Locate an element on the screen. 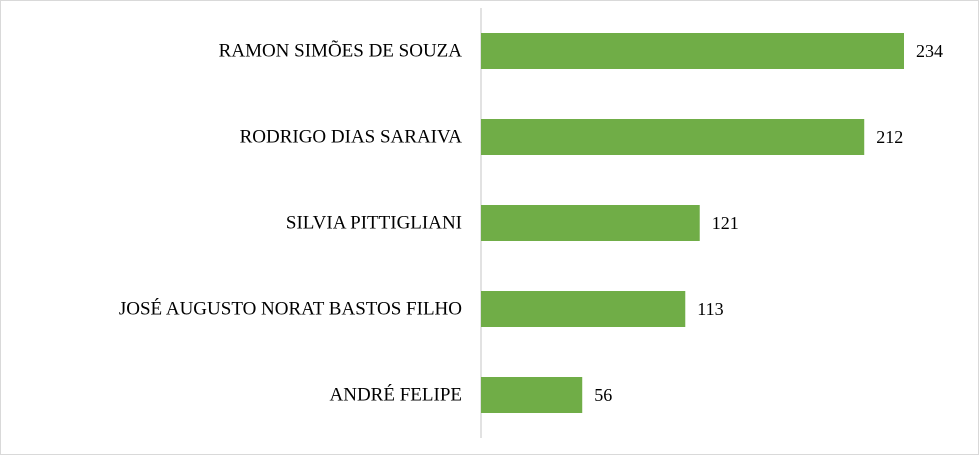  data-label: 56 is located at coordinates (603, 395).